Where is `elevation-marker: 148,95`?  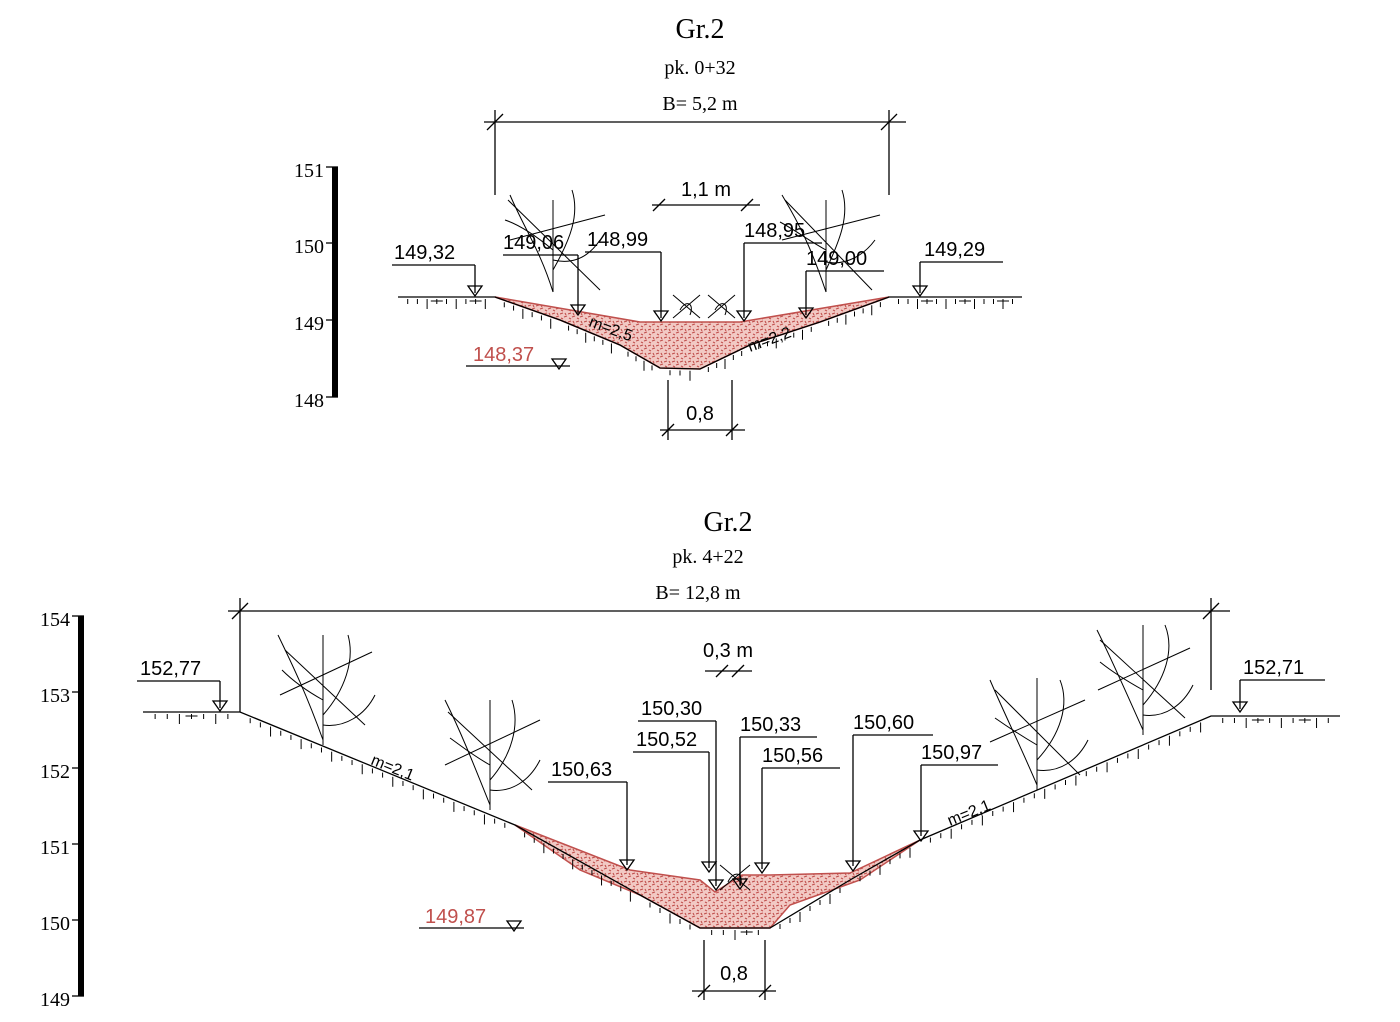 elevation-marker: 148,95 is located at coordinates (778, 271).